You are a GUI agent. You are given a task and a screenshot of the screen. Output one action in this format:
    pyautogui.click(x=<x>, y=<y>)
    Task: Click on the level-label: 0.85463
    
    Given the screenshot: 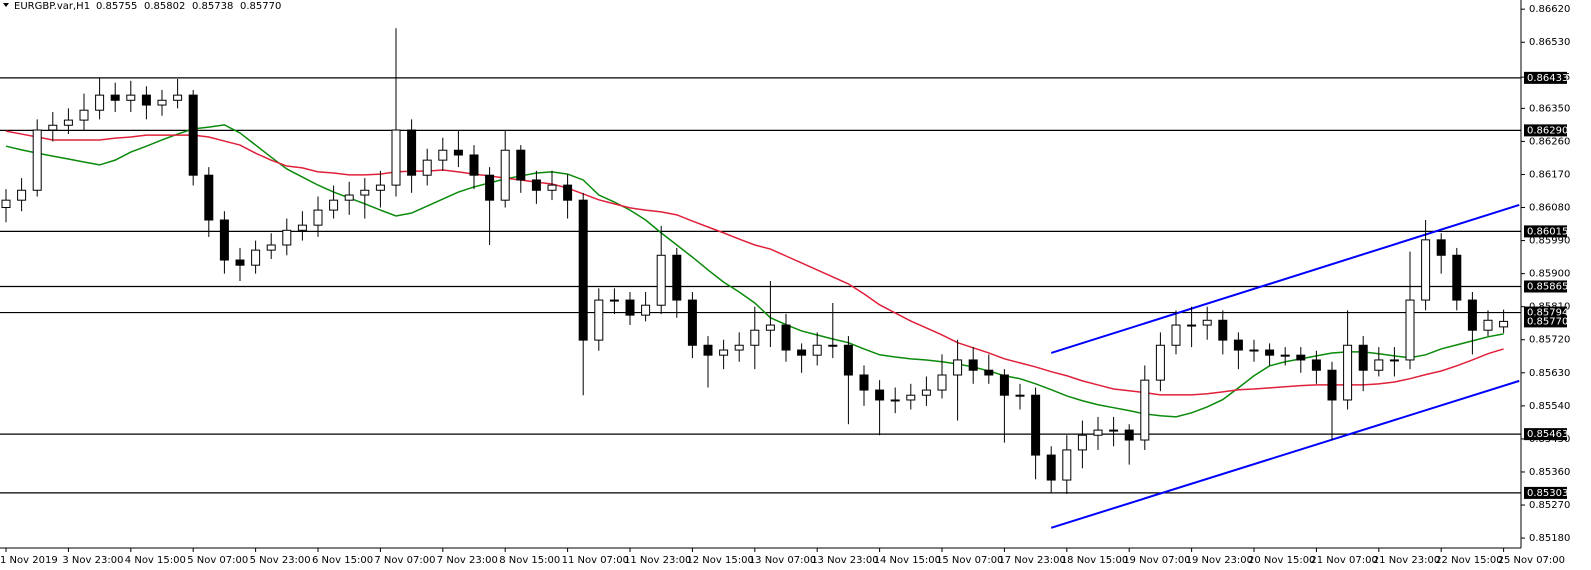 What is the action you would take?
    pyautogui.click(x=1547, y=434)
    